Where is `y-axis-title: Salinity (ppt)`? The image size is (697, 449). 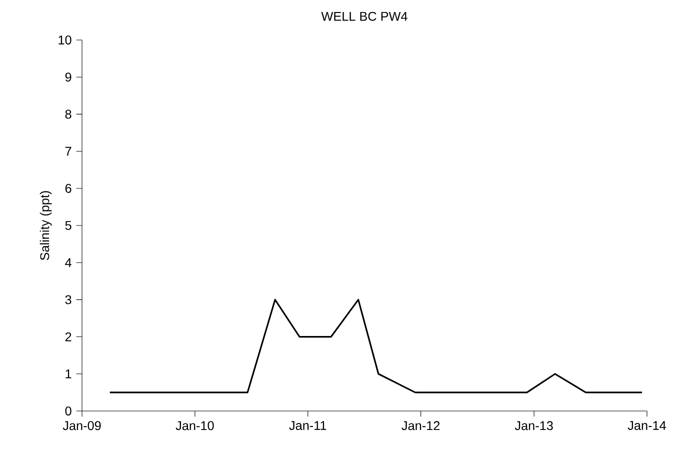
y-axis-title: Salinity (ppt) is located at coordinates (46, 225).